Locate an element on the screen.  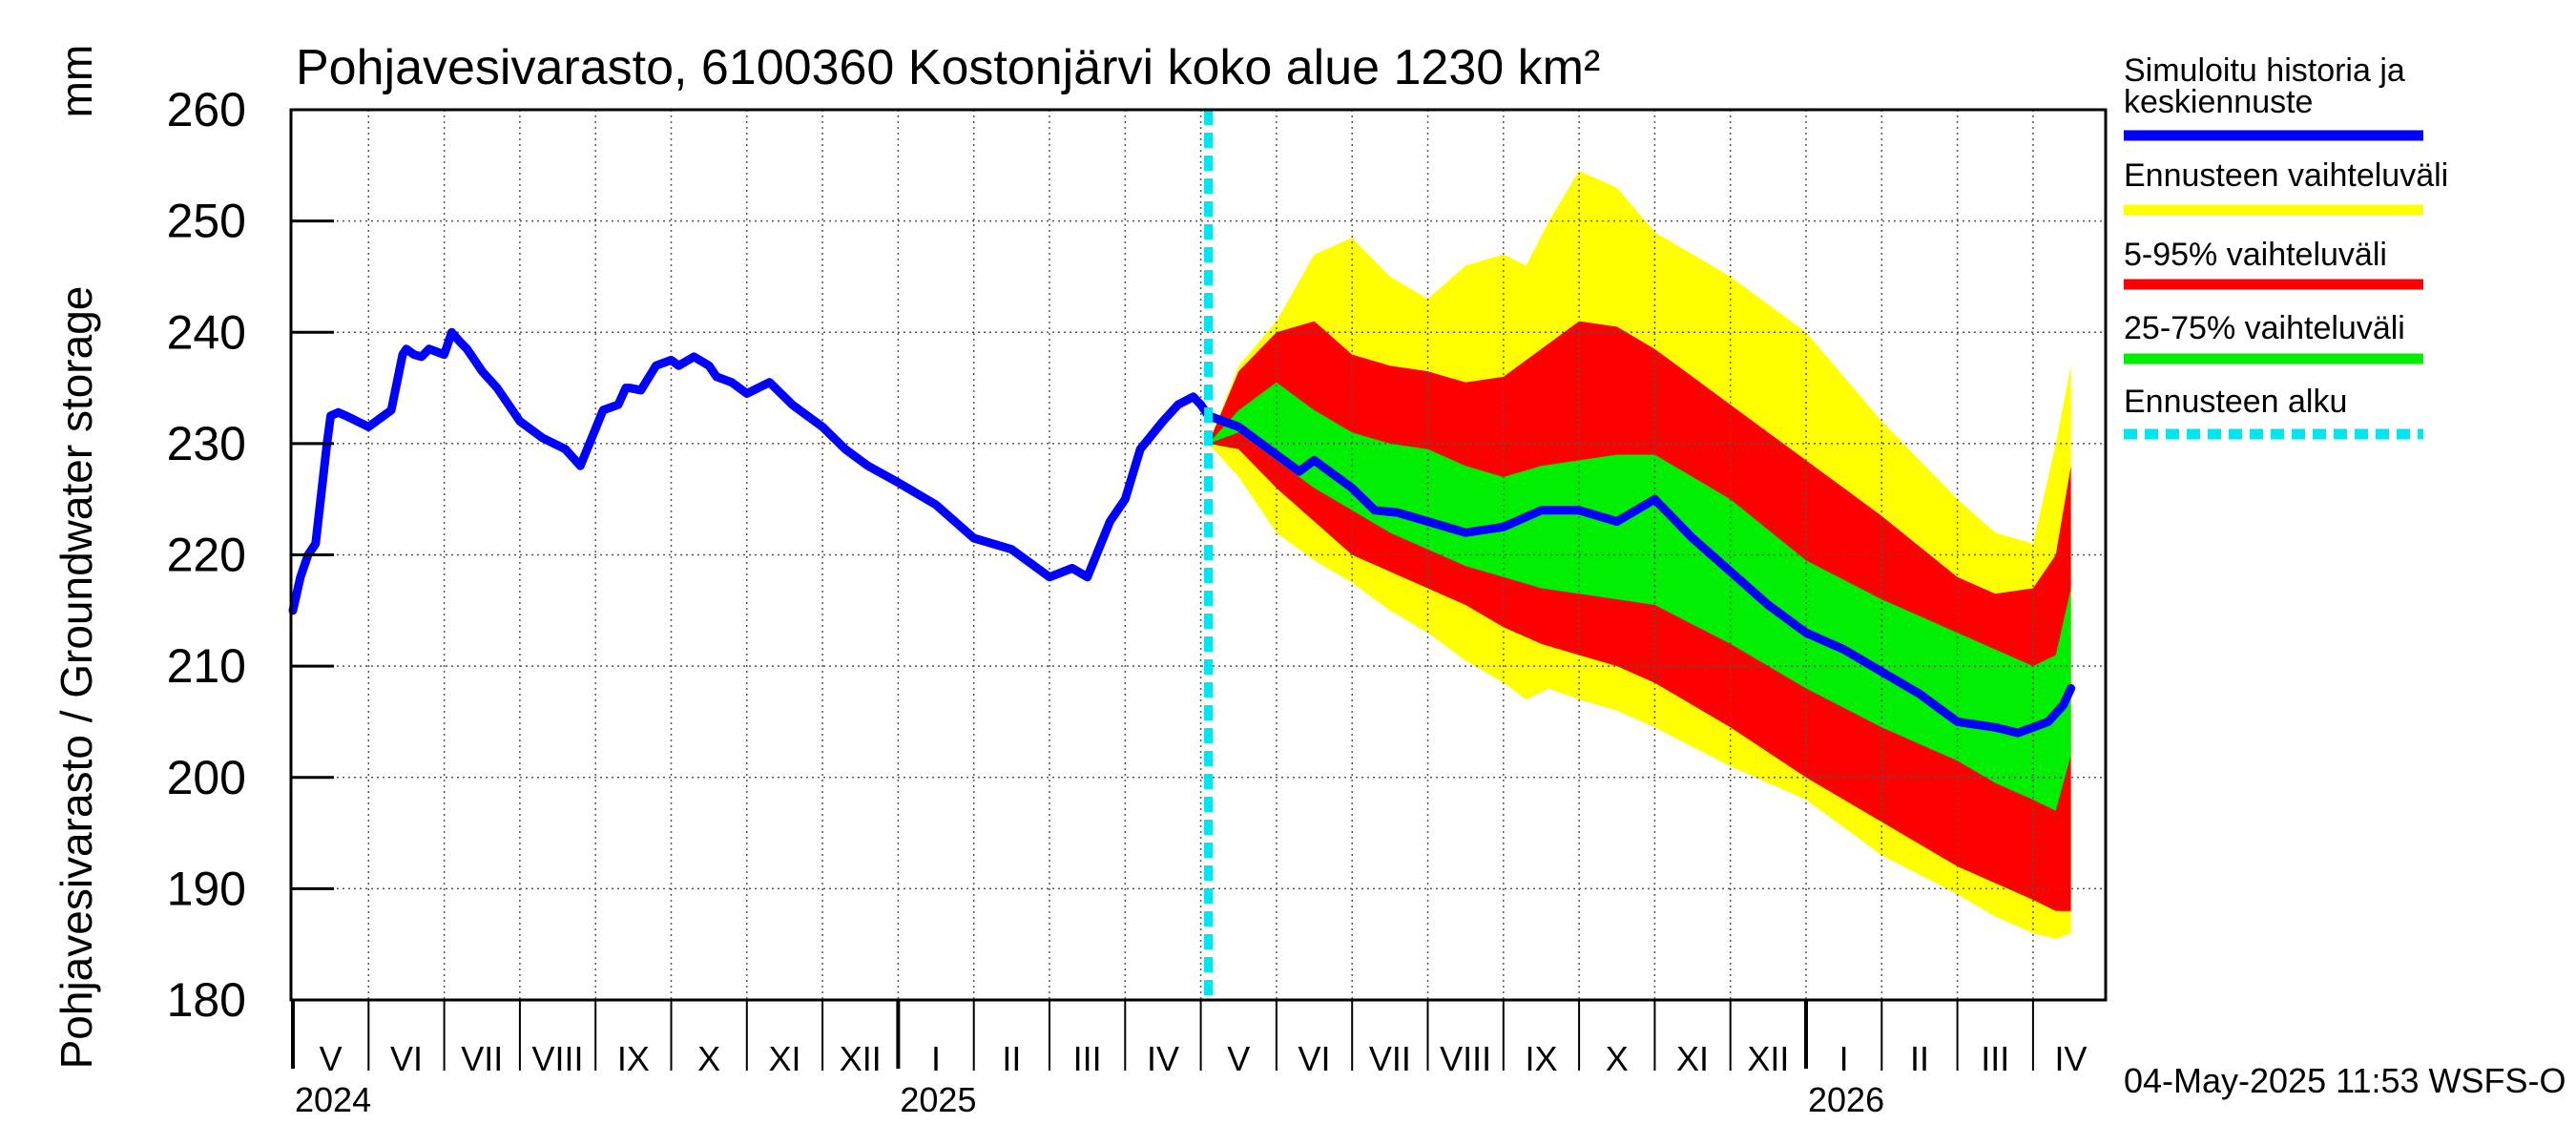
legend-label: Ennusteen alku is located at coordinates (2235, 402).